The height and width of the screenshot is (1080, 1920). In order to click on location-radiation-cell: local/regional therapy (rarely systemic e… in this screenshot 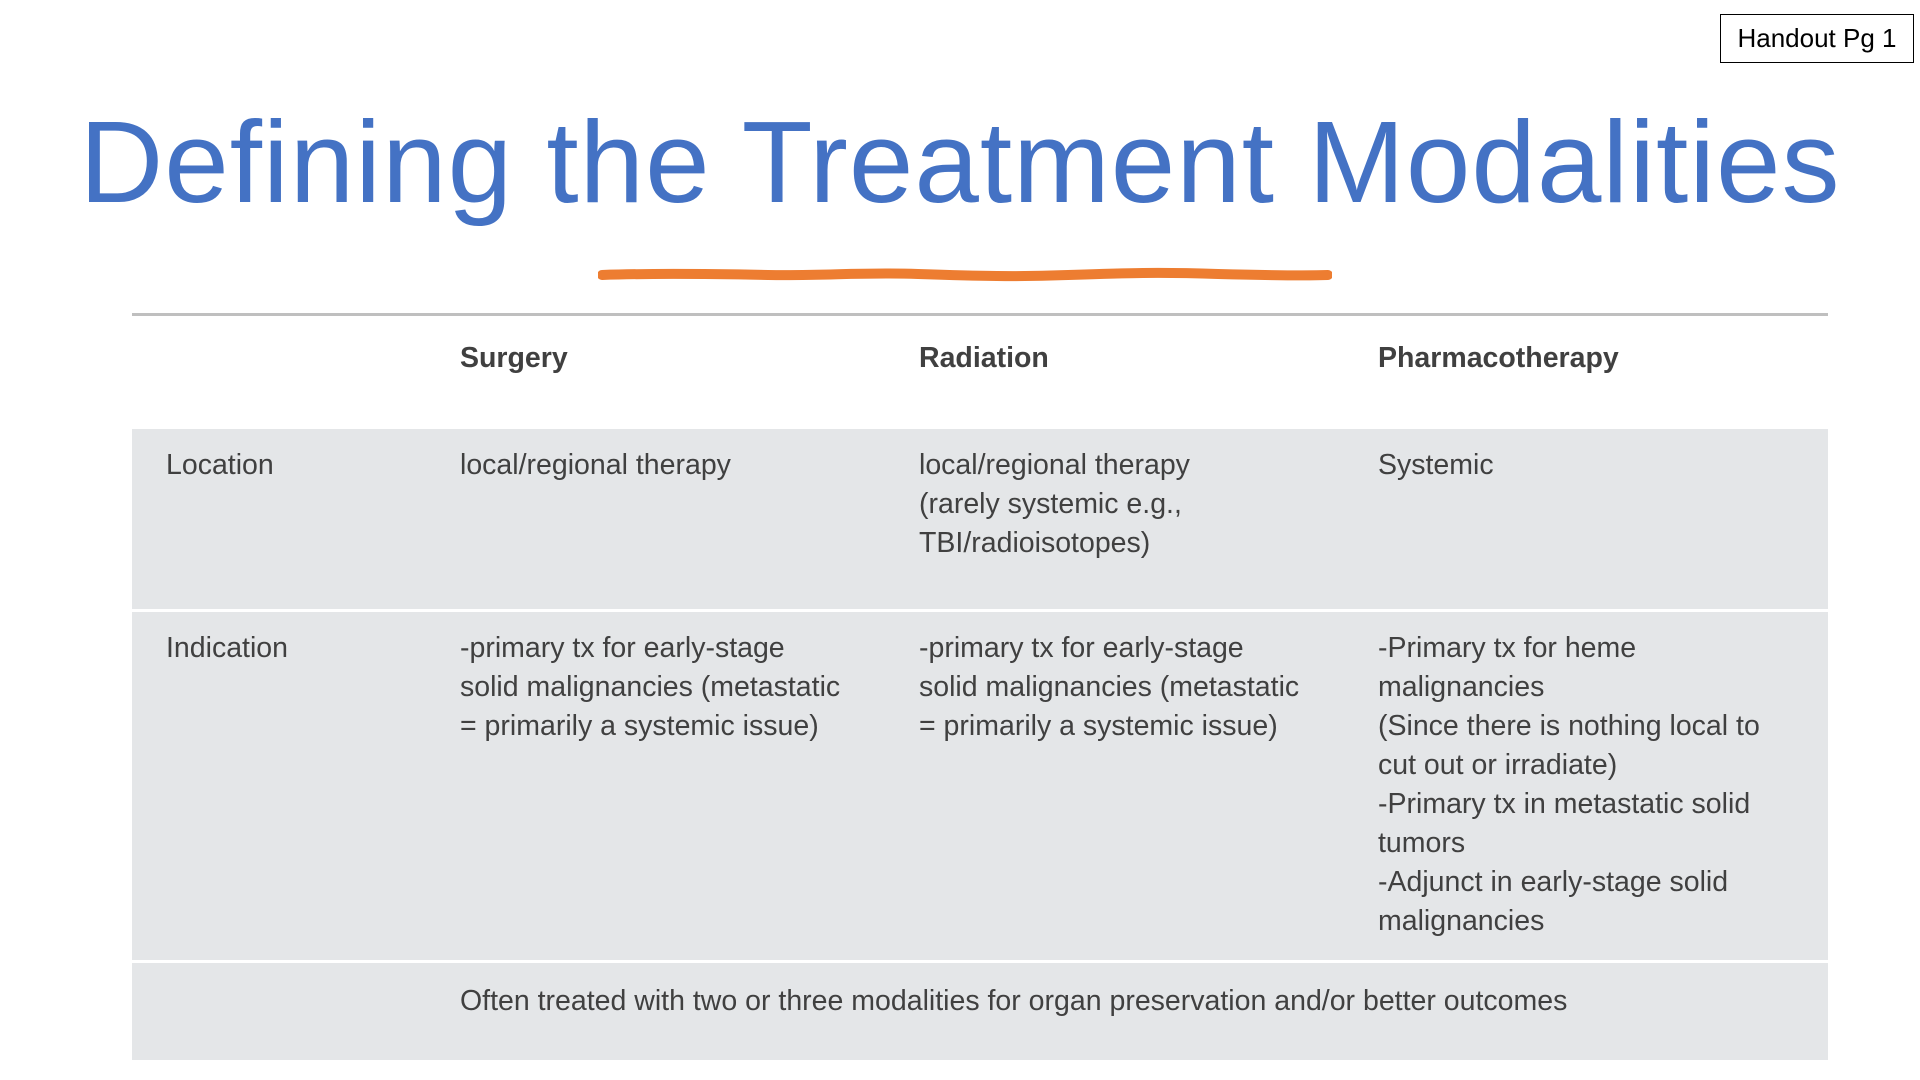, I will do `click(1054, 504)`.